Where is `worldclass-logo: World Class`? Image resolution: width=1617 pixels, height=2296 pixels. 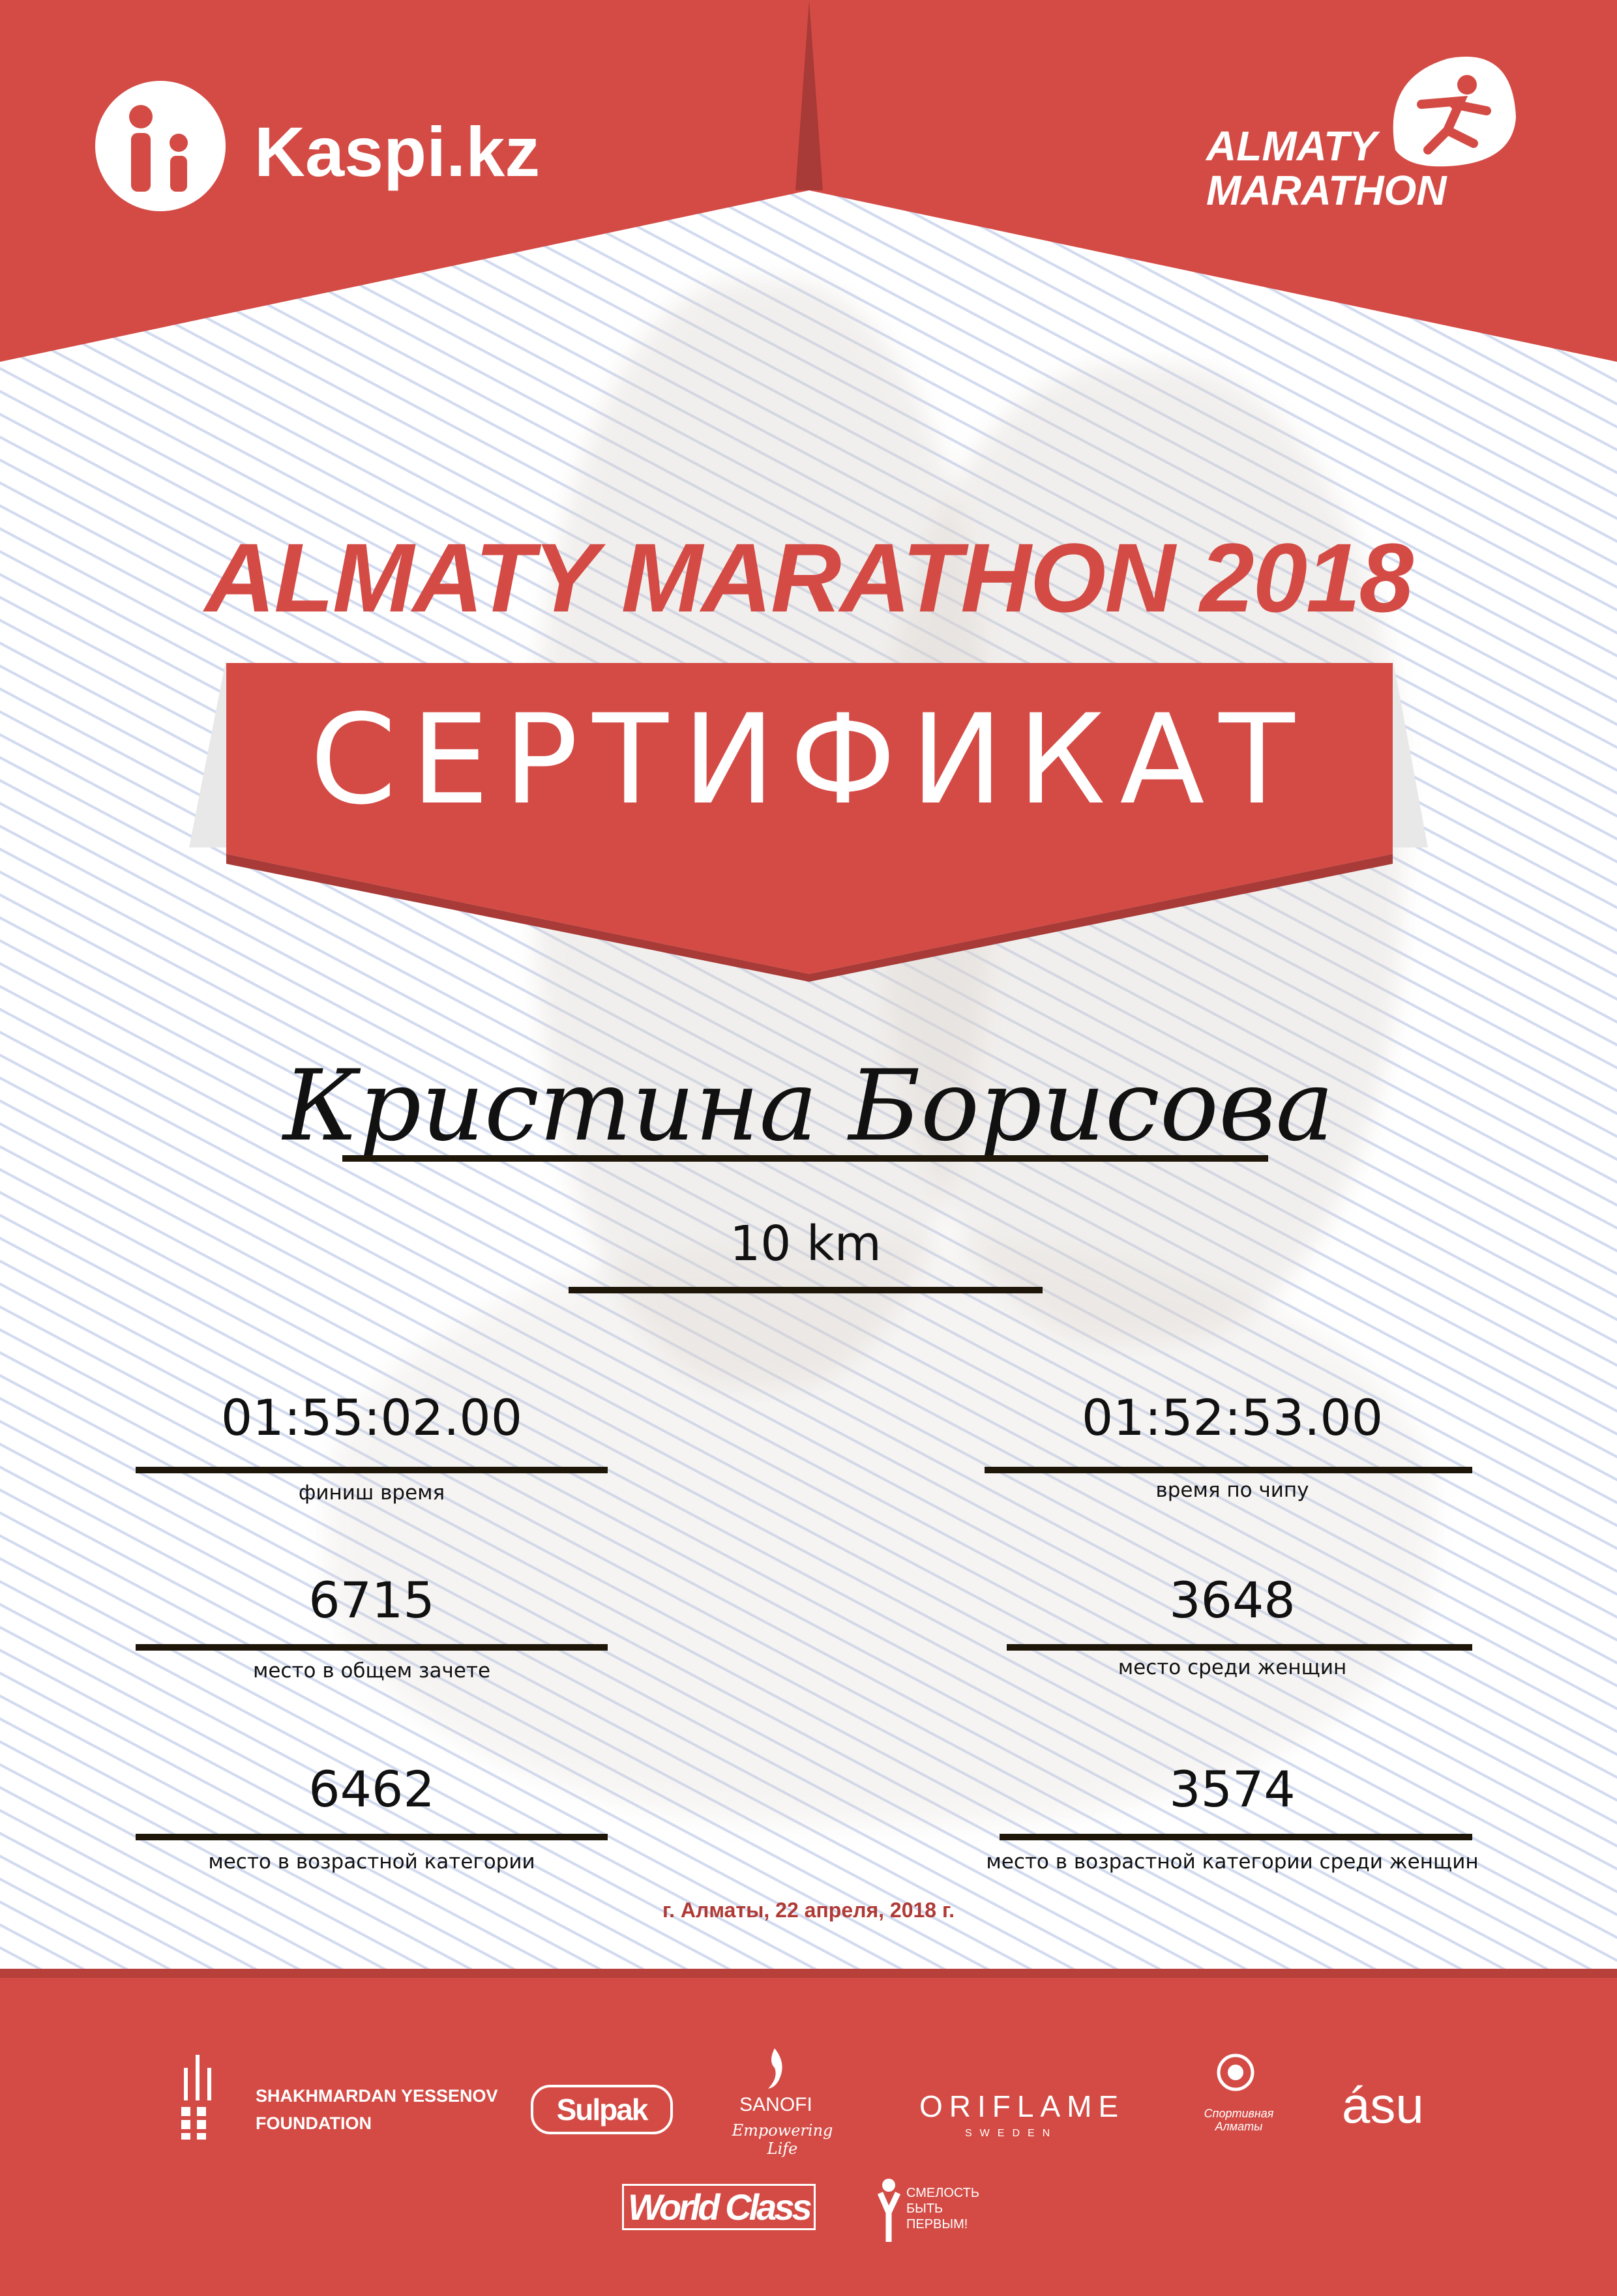
worldclass-logo: World Class is located at coordinates (719, 2207).